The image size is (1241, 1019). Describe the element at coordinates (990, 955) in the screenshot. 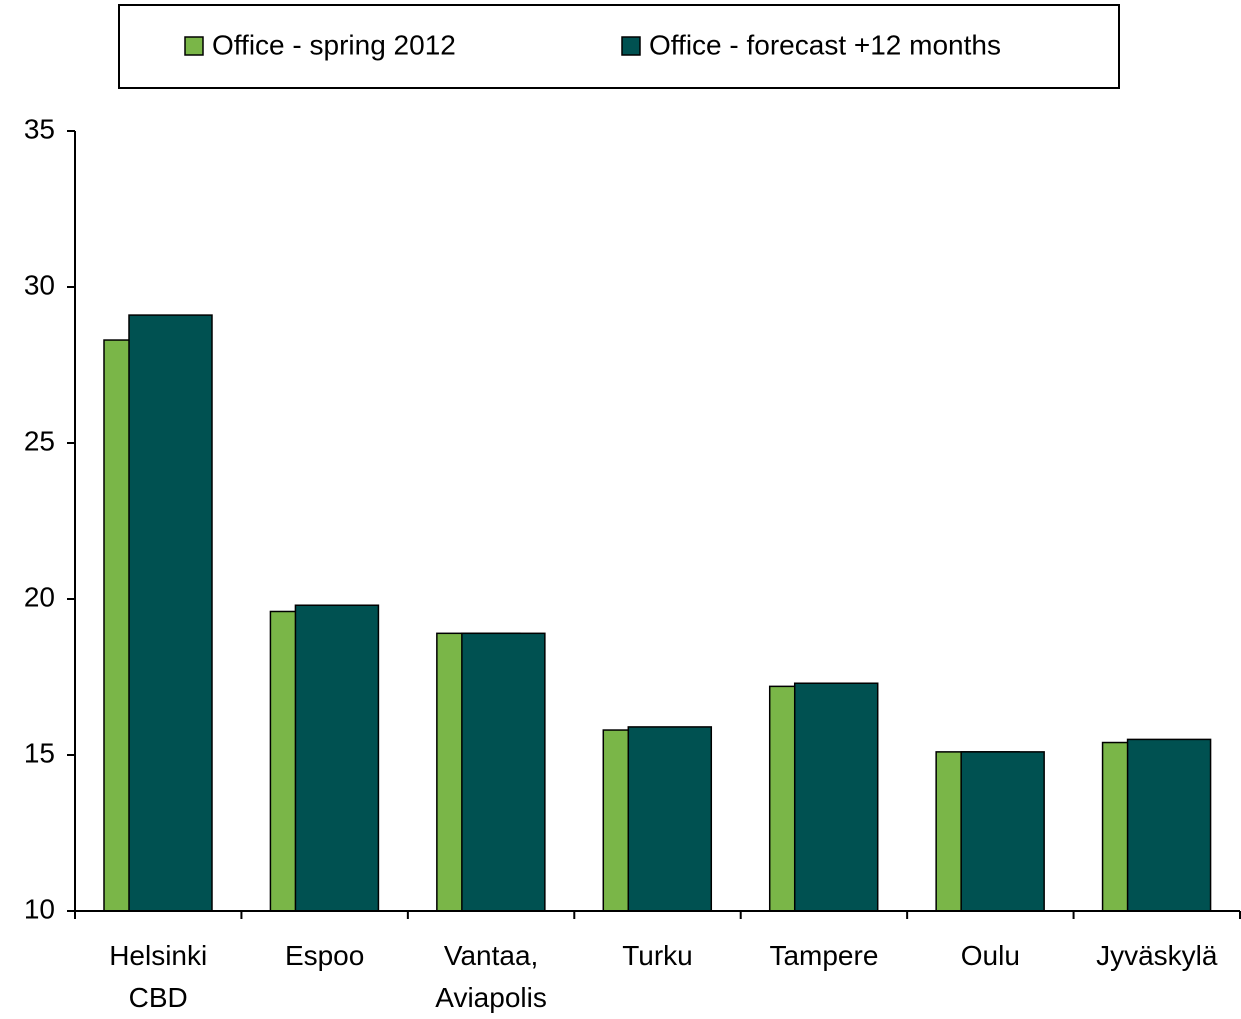

I see `x-tick-label: Oulu` at that location.